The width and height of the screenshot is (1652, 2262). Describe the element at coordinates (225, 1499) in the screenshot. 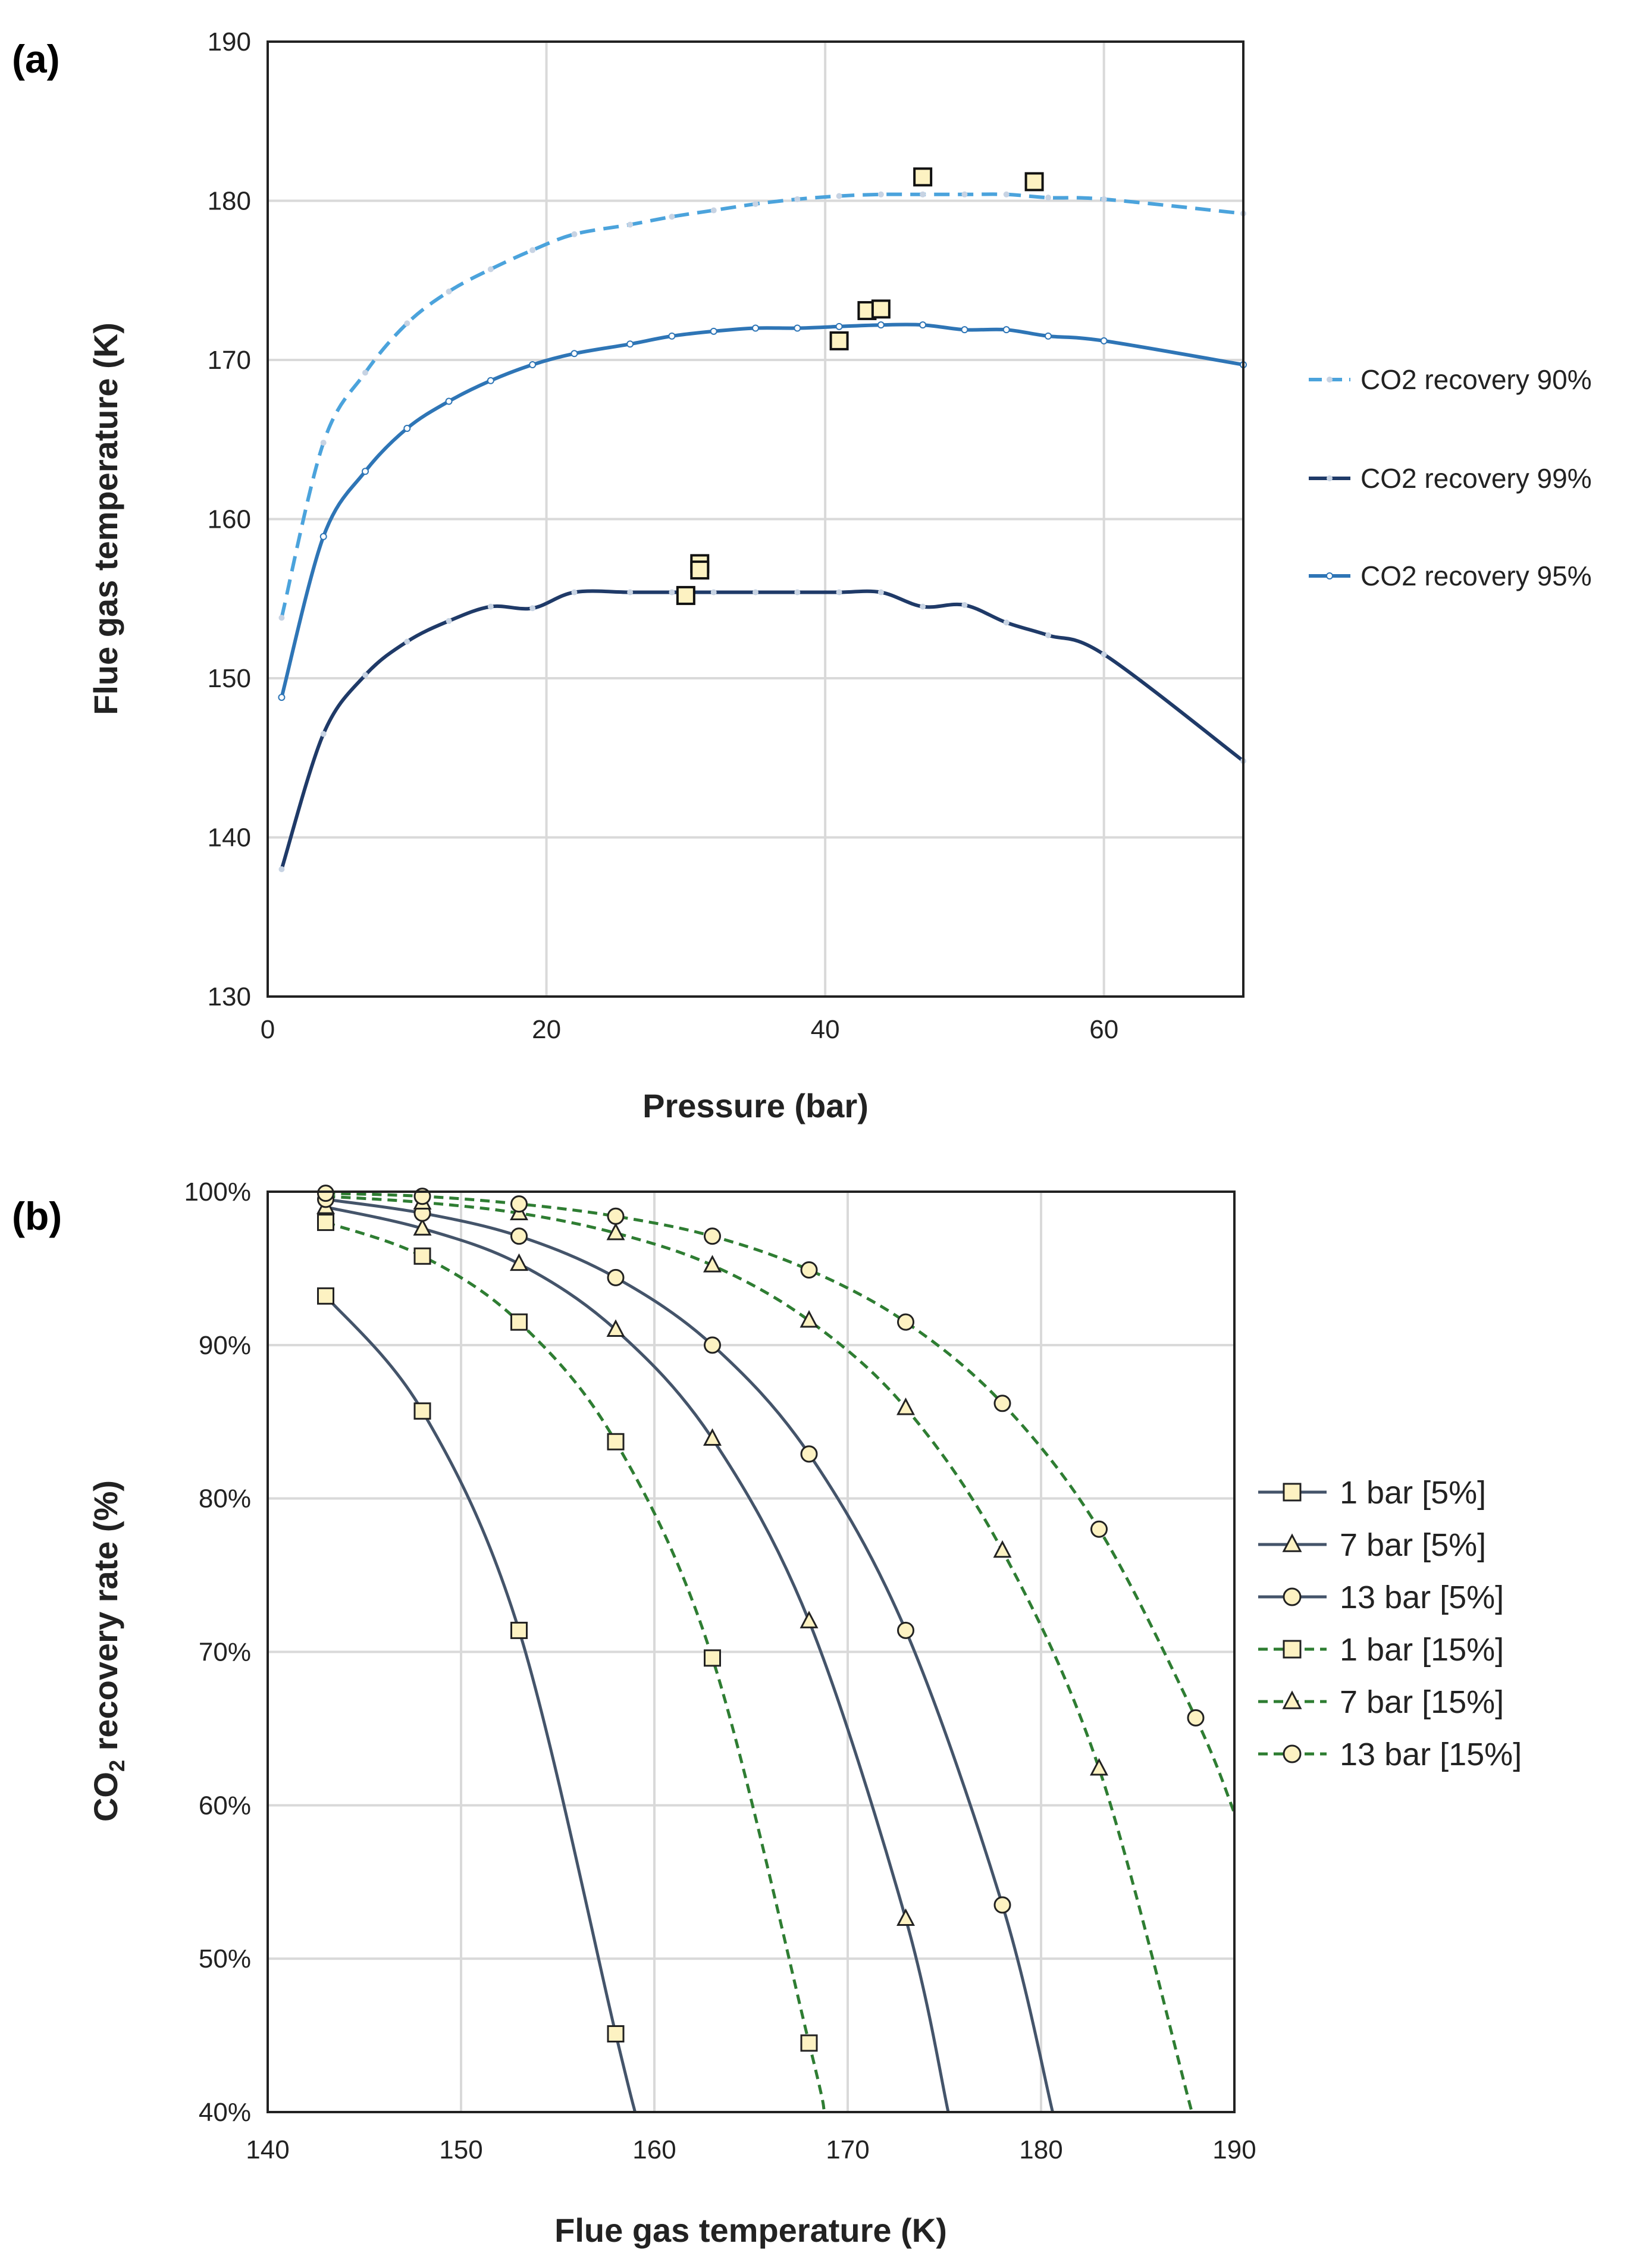

I see `panel-b-y-tick-label: 80%` at that location.